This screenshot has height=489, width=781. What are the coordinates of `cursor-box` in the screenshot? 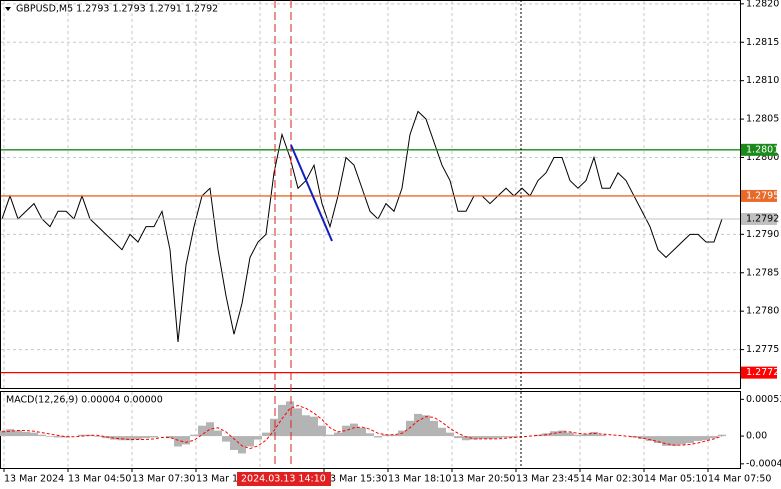 It's located at (284, 479).